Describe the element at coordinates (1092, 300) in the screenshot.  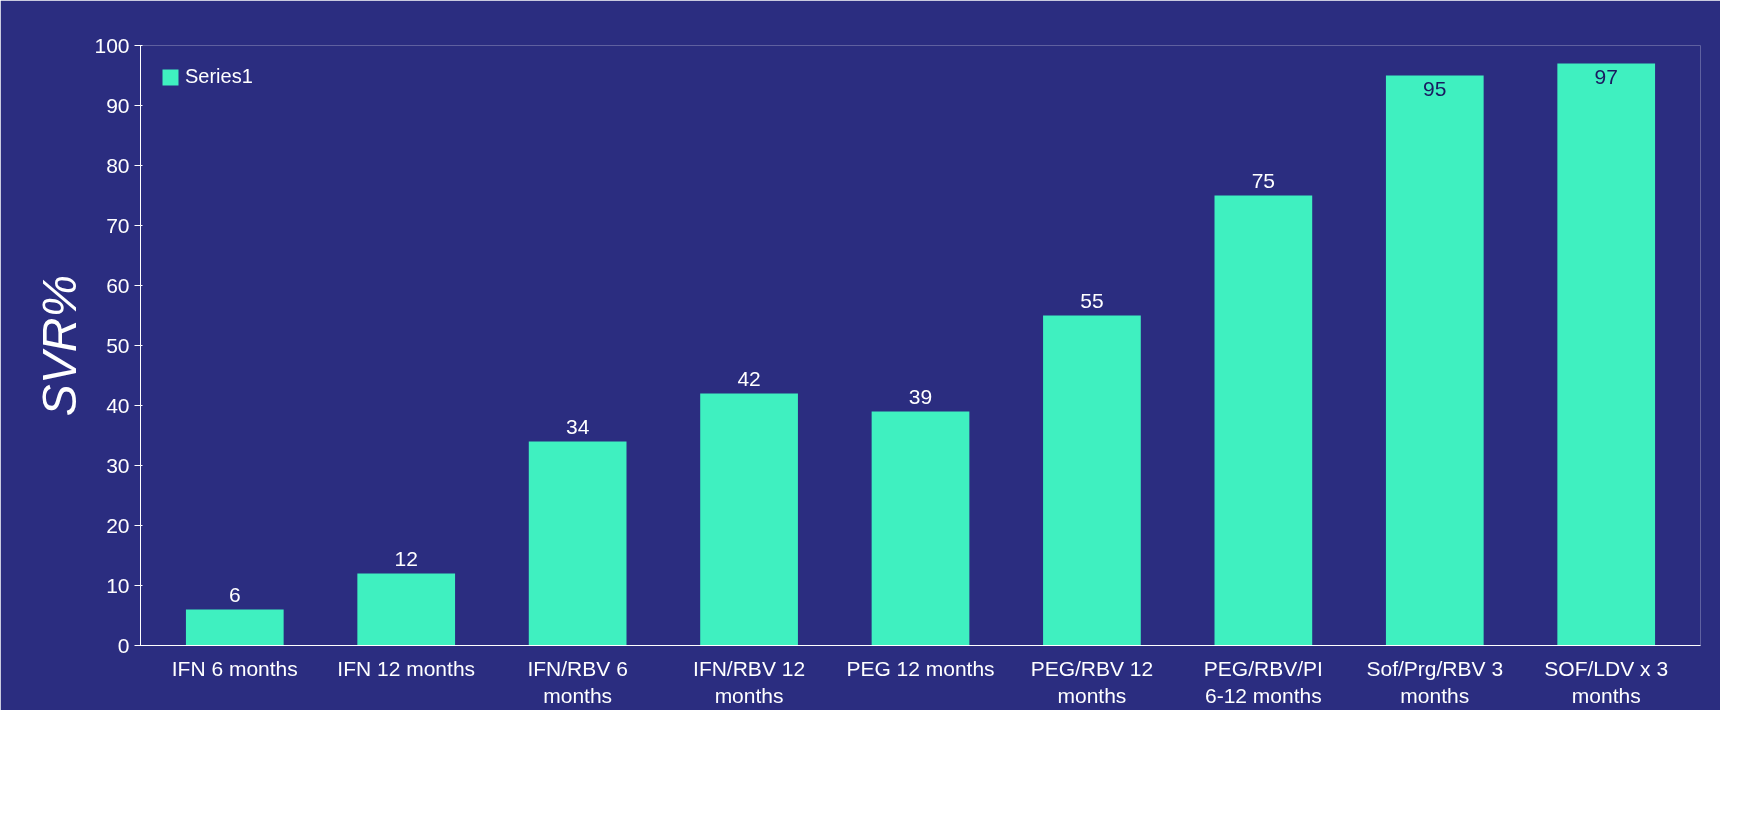
I see `data-label: 55` at that location.